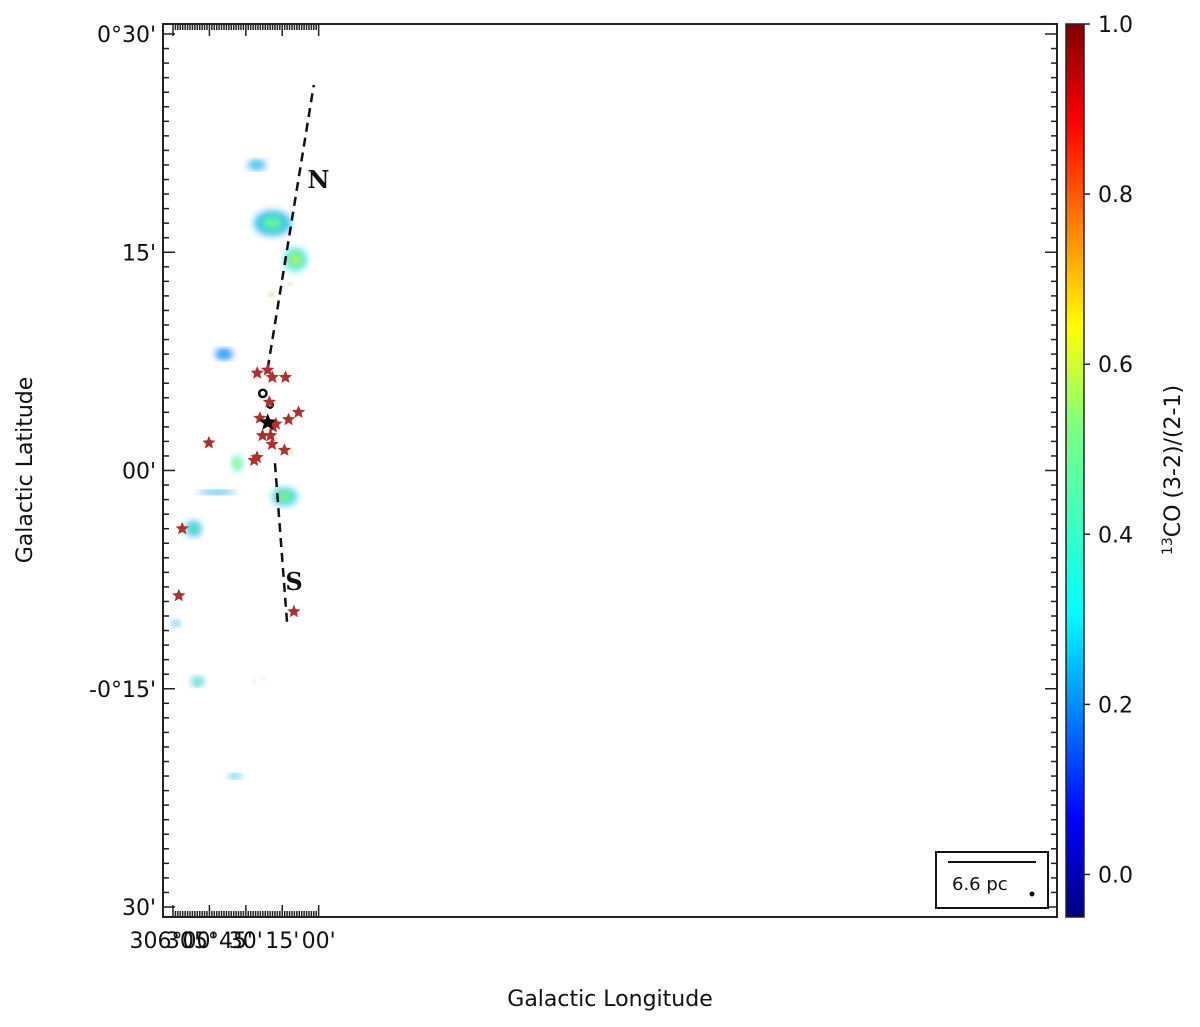 The width and height of the screenshot is (1200, 1027). What do you see at coordinates (271, 294) in the screenshot?
I see `region-northern-core` at bounding box center [271, 294].